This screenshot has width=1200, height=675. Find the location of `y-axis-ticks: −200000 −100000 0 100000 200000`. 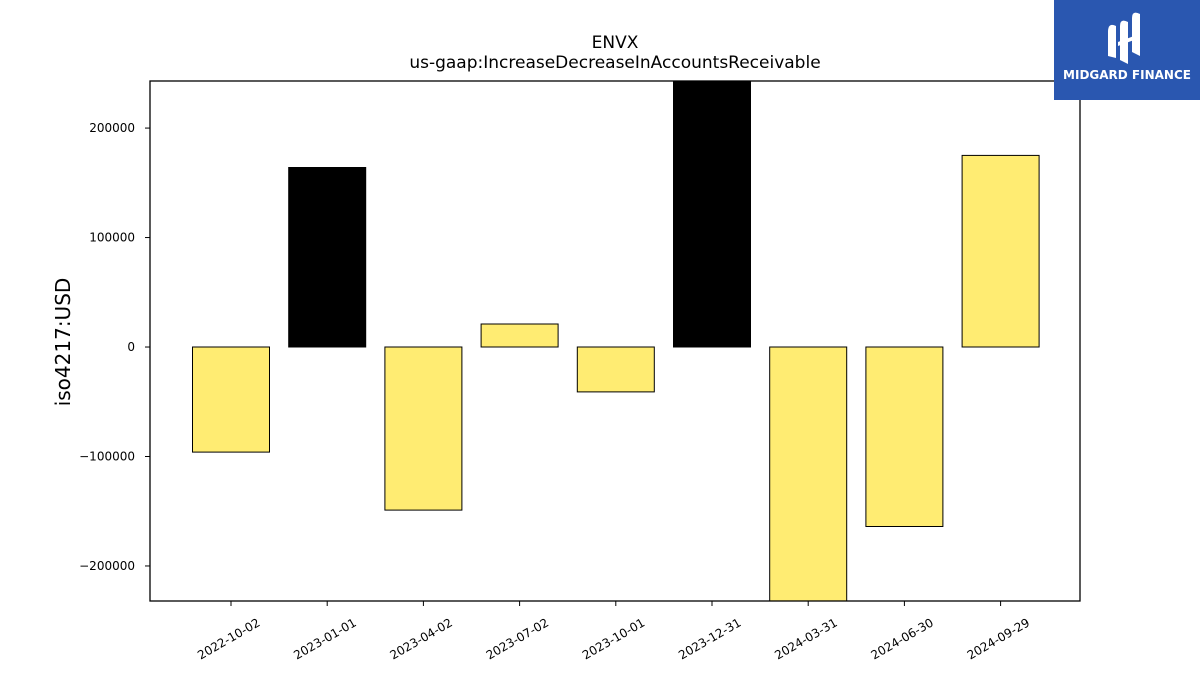

y-axis-ticks: −200000 −100000 0 100000 200000 is located at coordinates (114, 347).